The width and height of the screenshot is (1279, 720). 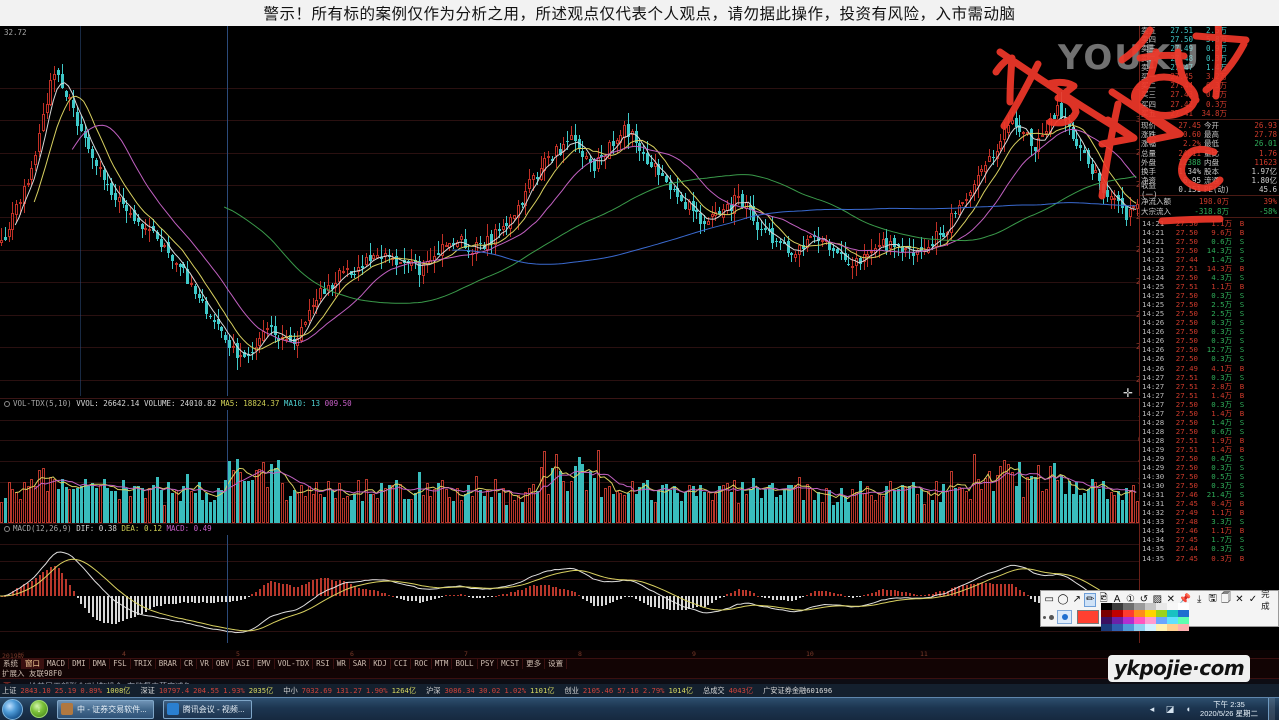 I want to click on indicator-tab-dma: DMA, so click(x=100, y=664).